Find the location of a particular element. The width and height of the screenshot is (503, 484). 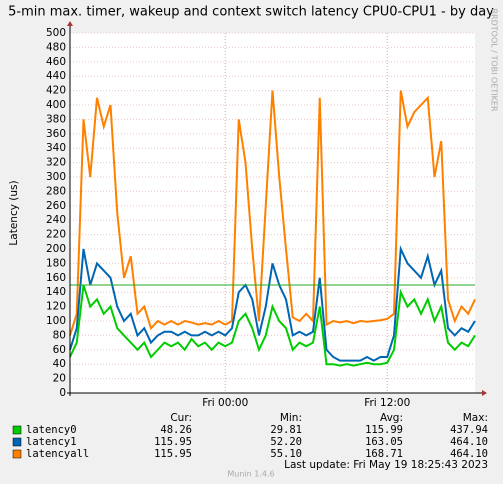

y-tick-label: 240 is located at coordinates (56, 220).